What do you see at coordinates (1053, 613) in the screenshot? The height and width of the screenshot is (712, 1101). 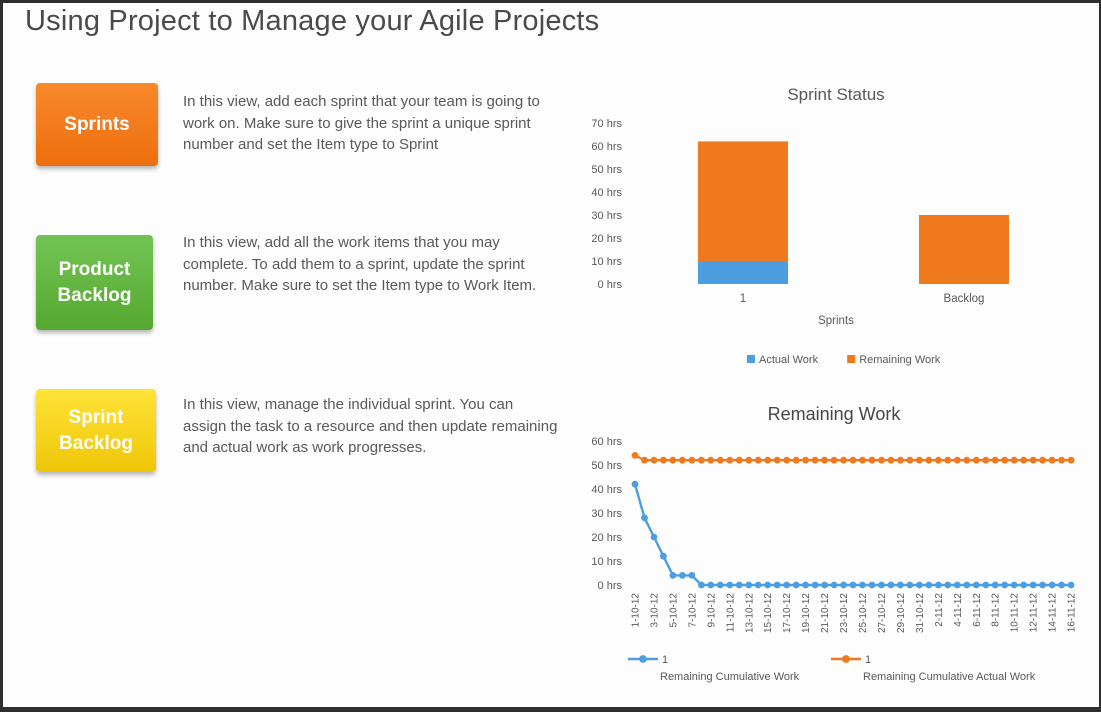 I see `svg-text: 14-11-12` at bounding box center [1053, 613].